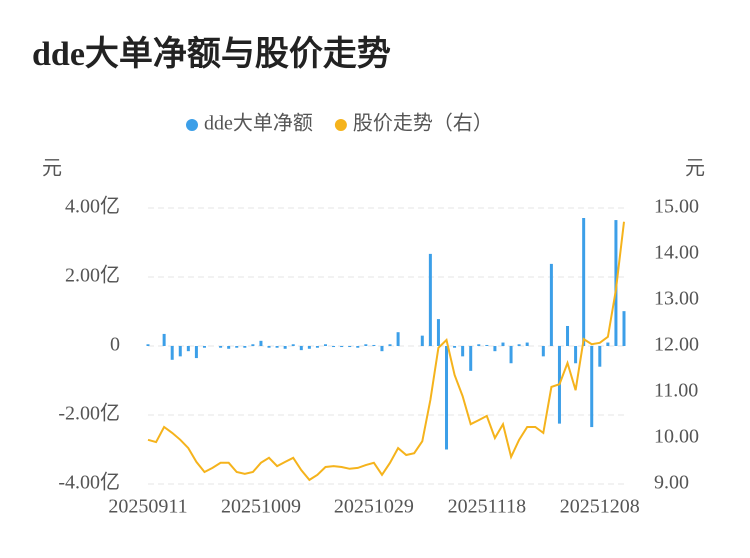 The image size is (750, 558). I want to click on y2-tick-label: 9.00, so click(671, 483).